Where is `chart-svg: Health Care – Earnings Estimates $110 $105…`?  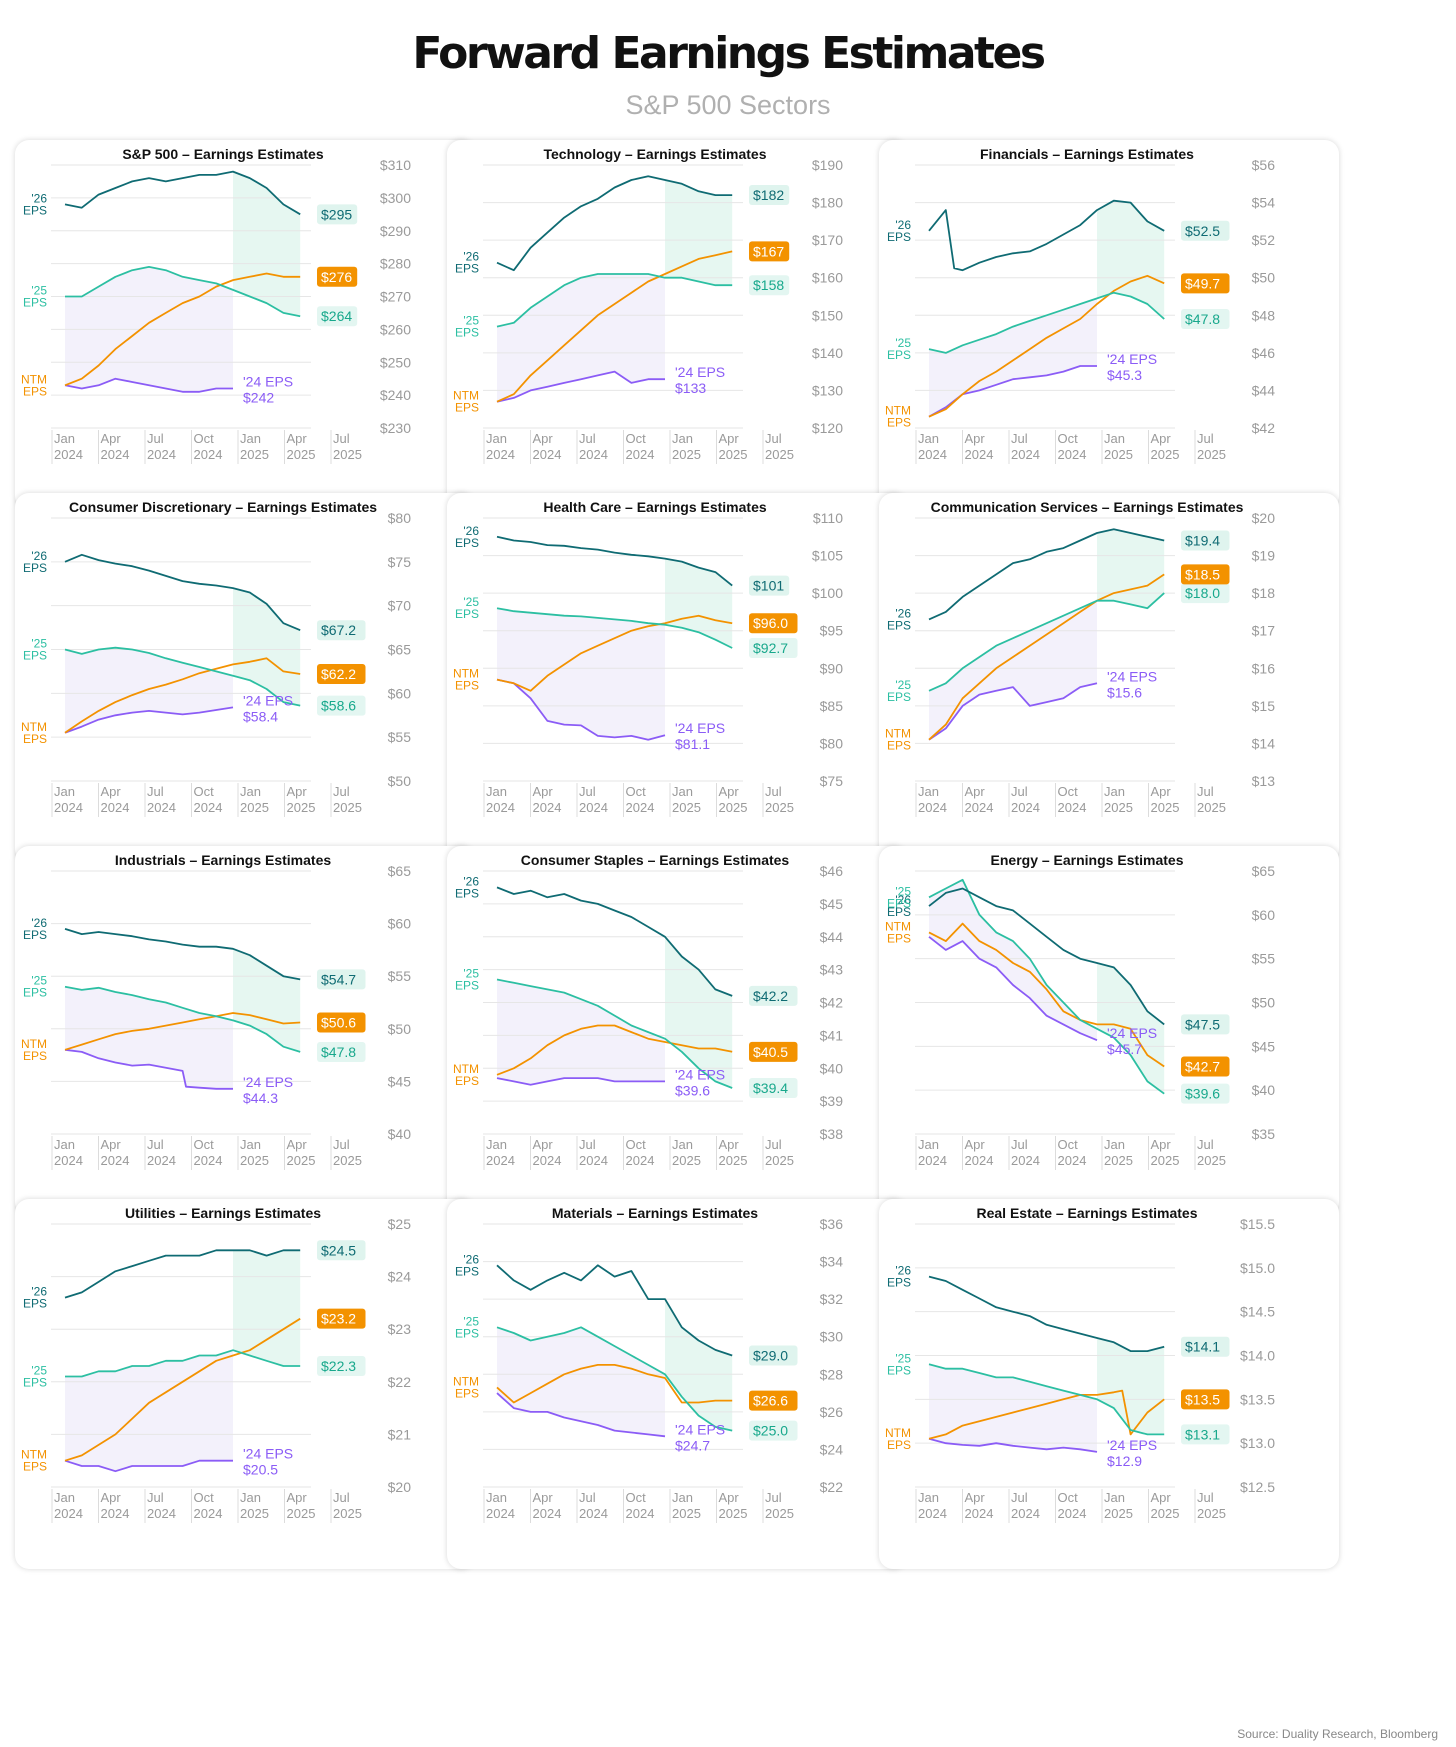 chart-svg: Health Care – Earnings Estimates $110 $105… is located at coordinates (648, 658).